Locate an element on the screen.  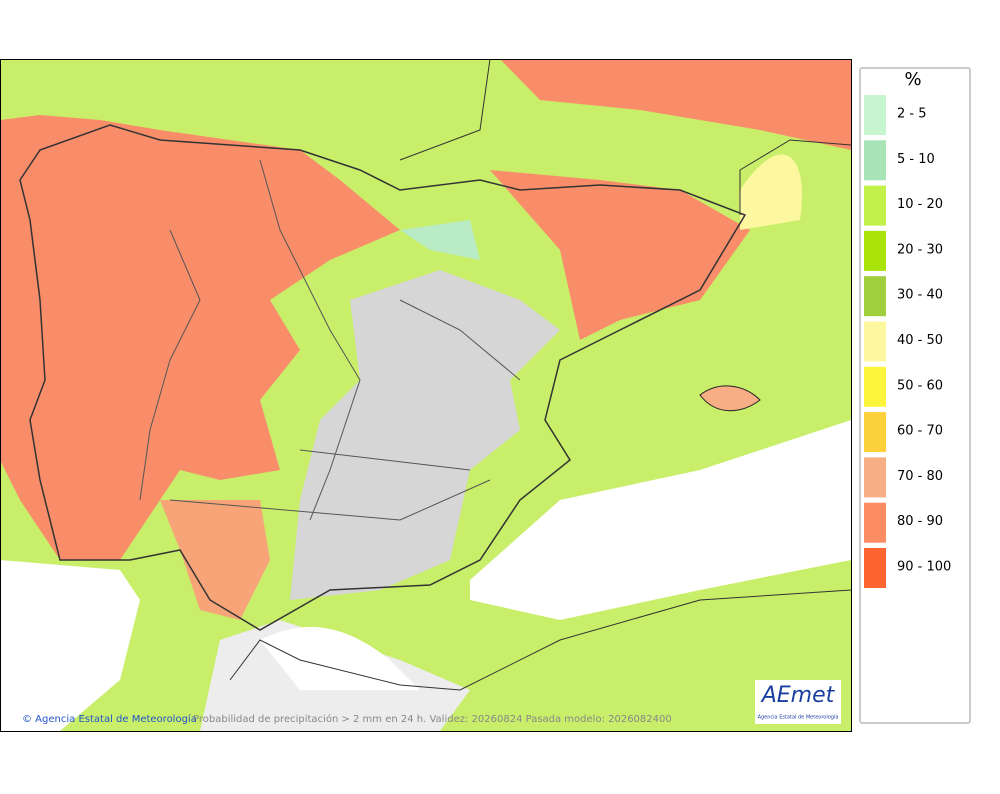
legend-label: 40 - 50 is located at coordinates (920, 340).